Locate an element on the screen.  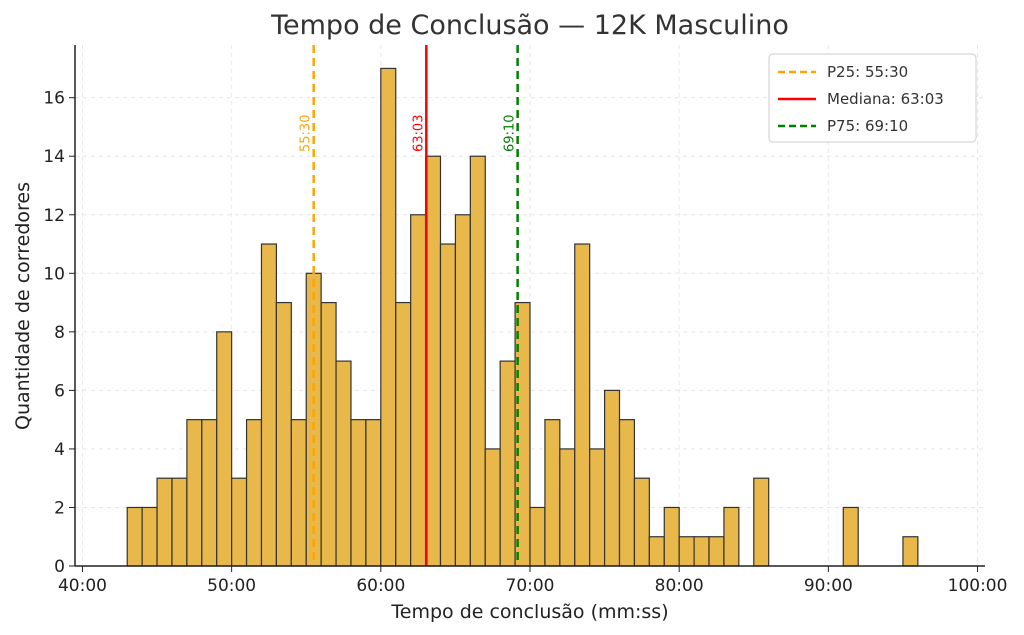
y-axis-label: Quantidade de corredores is located at coordinates (23, 306).